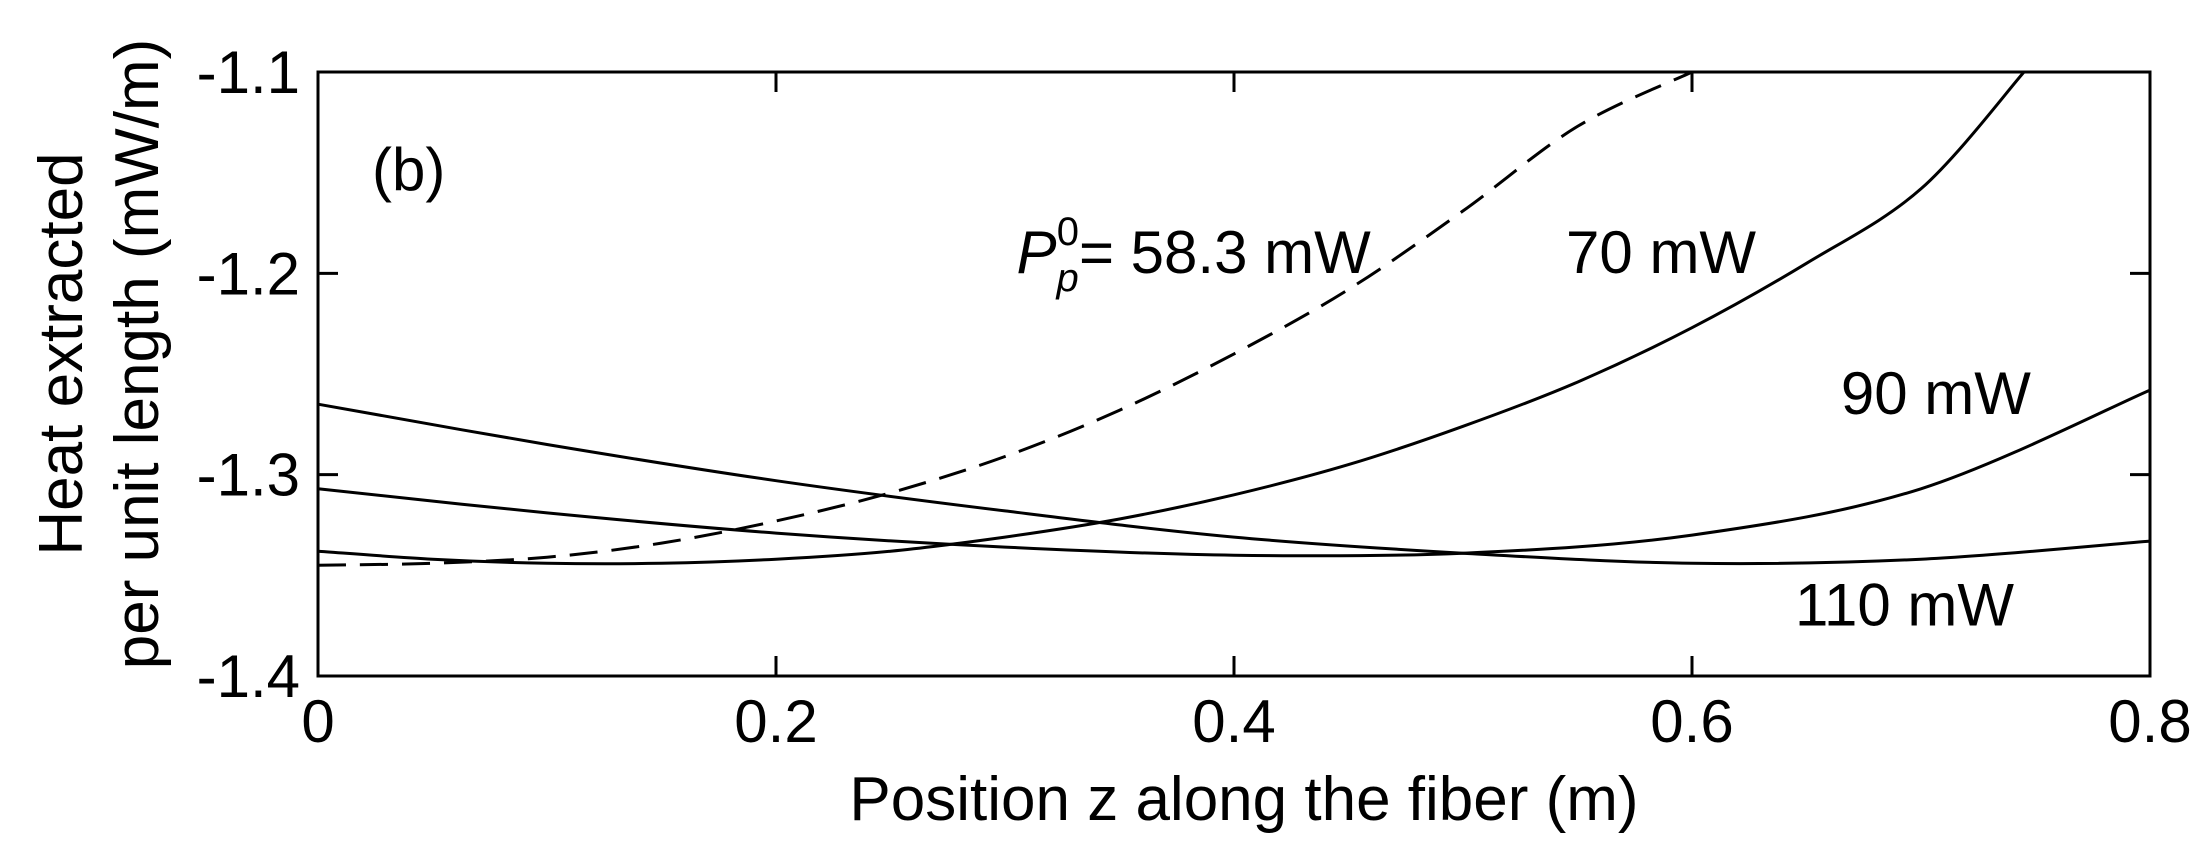  Describe the element at coordinates (408, 169) in the screenshot. I see `panel-label: (b)` at that location.